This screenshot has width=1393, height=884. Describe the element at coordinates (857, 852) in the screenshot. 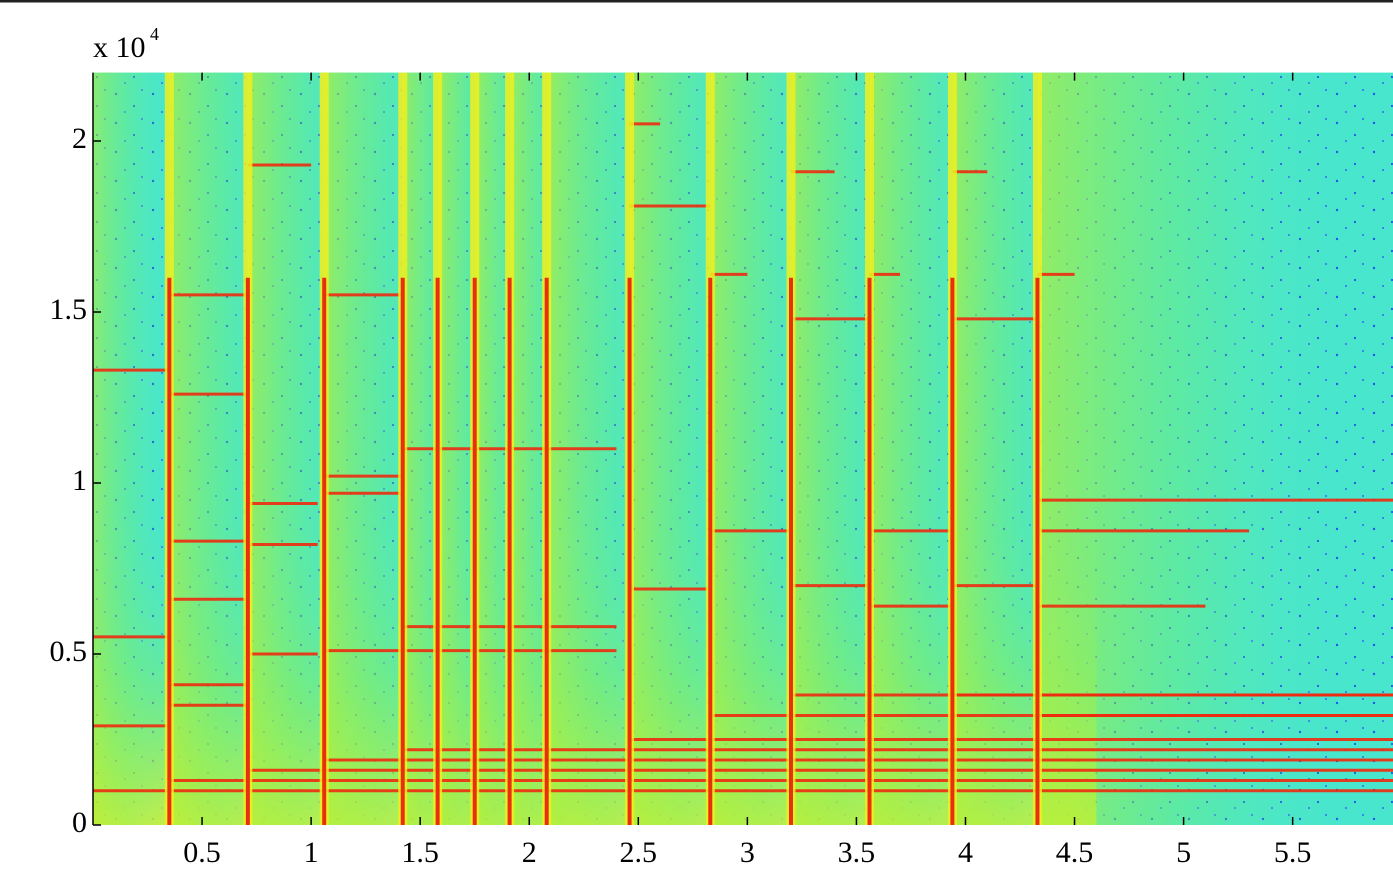

I see `x-tick-label: 3.5` at that location.